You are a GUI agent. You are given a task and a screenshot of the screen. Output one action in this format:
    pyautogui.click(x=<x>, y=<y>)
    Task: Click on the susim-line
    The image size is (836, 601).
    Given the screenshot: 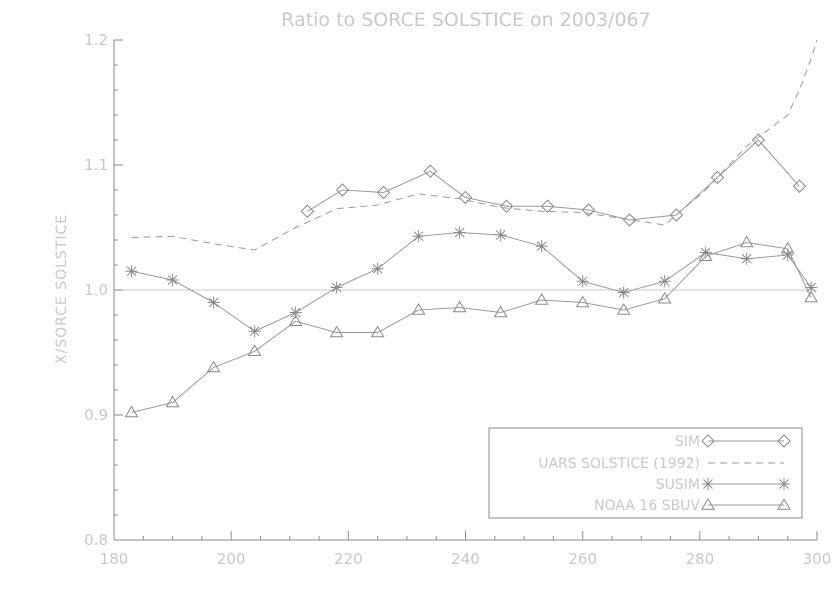 What is the action you would take?
    pyautogui.click(x=471, y=281)
    